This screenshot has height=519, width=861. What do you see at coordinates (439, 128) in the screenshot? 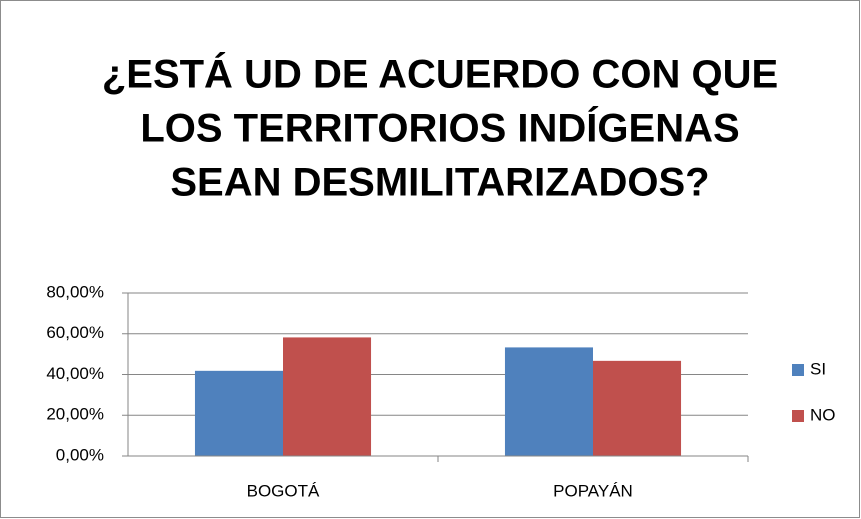
I see `chart-title: LOS TERRITORIOS INDÍGENAS` at bounding box center [439, 128].